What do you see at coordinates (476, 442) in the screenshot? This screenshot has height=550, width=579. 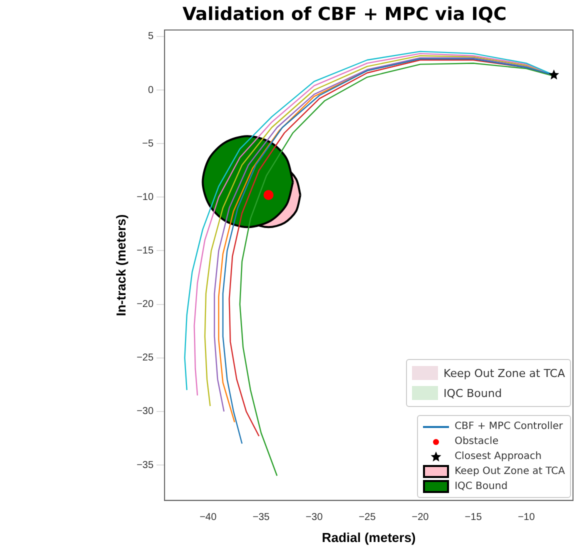 I see `legend-label: Obstacle` at bounding box center [476, 442].